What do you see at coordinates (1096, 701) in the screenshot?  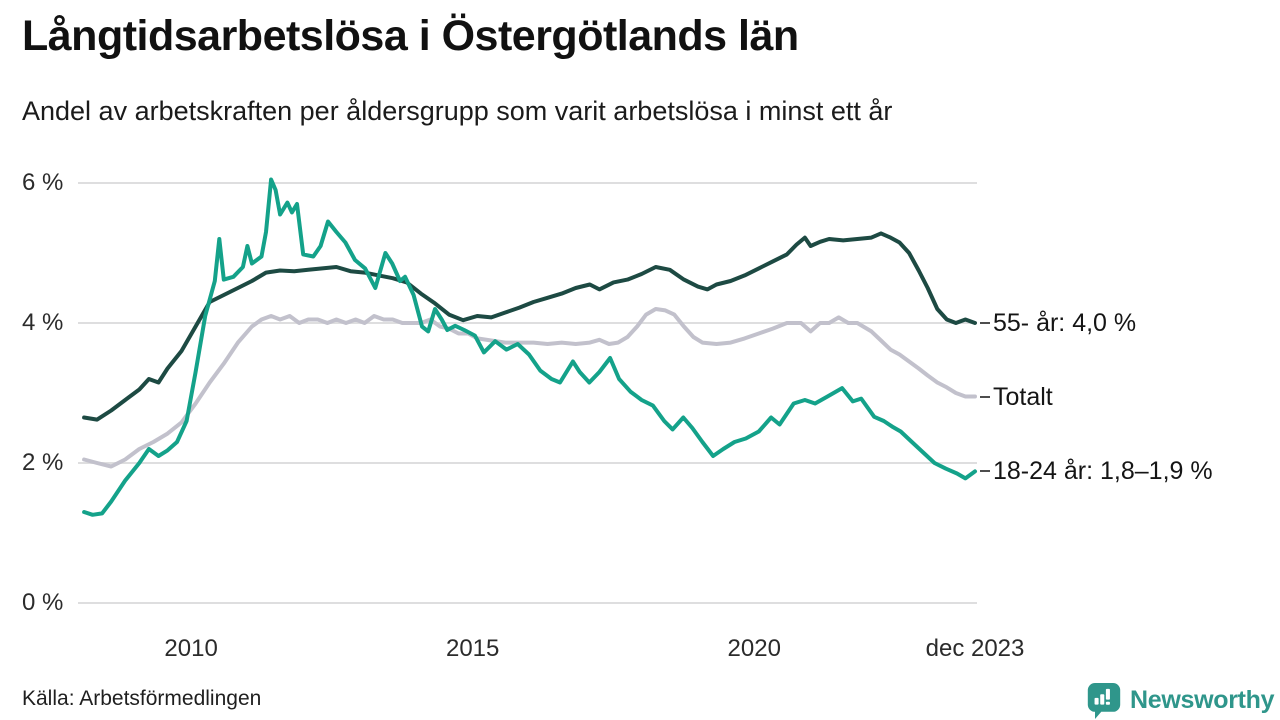 I see `logo-bar-small` at bounding box center [1096, 701].